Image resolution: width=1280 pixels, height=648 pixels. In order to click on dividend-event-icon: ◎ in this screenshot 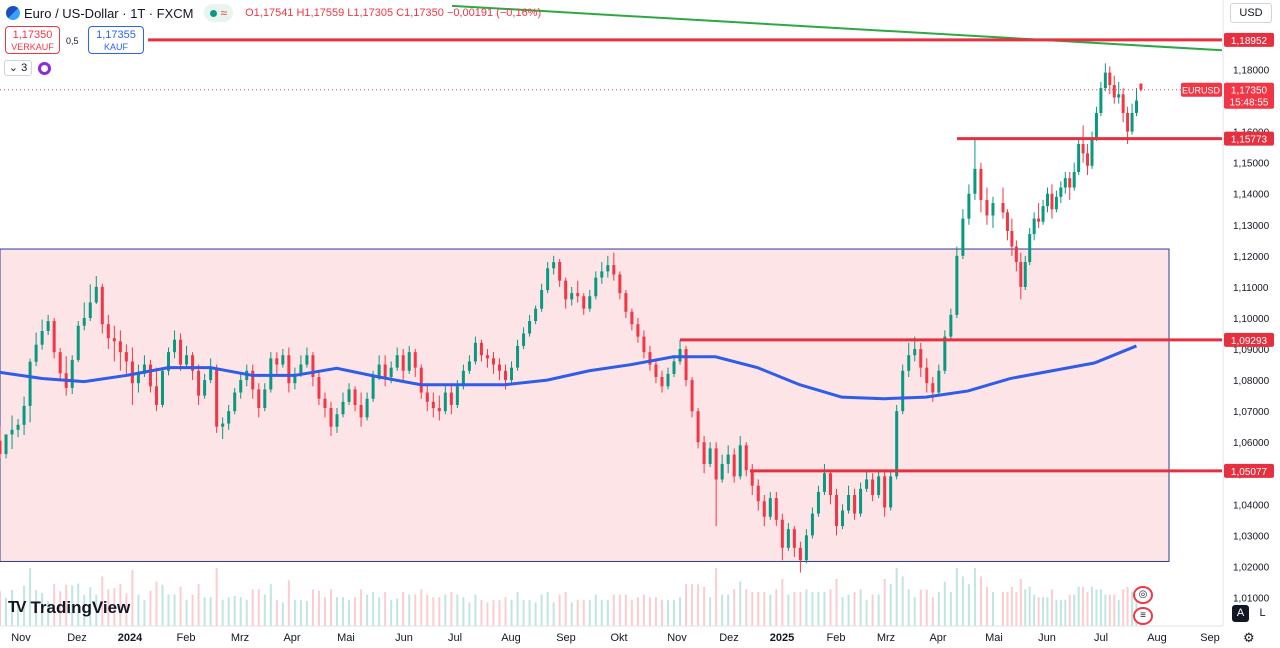, I will do `click(1143, 595)`.